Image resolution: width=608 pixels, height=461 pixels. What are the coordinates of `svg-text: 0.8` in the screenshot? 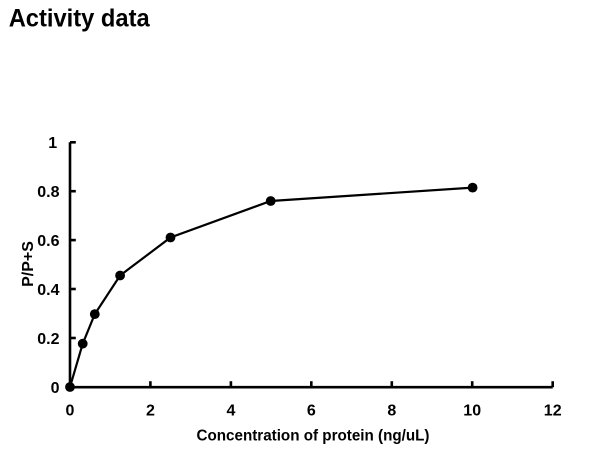 It's located at (48, 192).